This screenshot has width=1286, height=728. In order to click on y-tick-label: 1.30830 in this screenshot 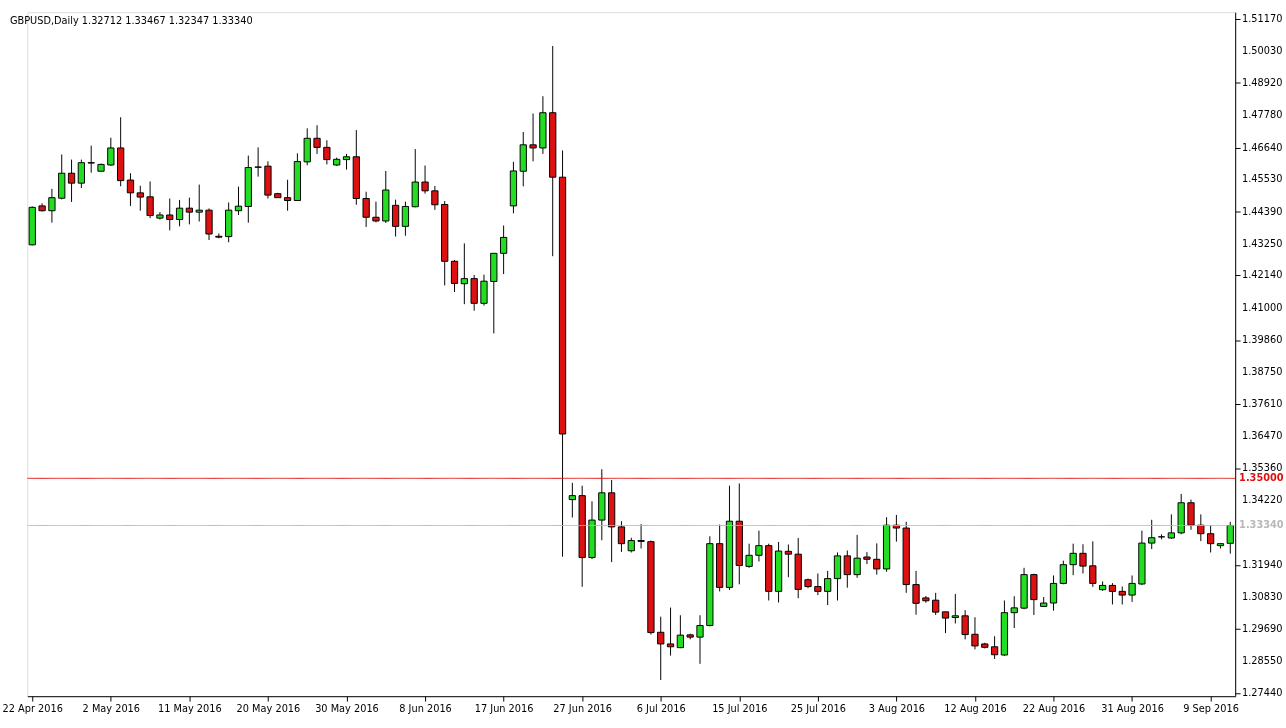, I will do `click(1262, 596)`.